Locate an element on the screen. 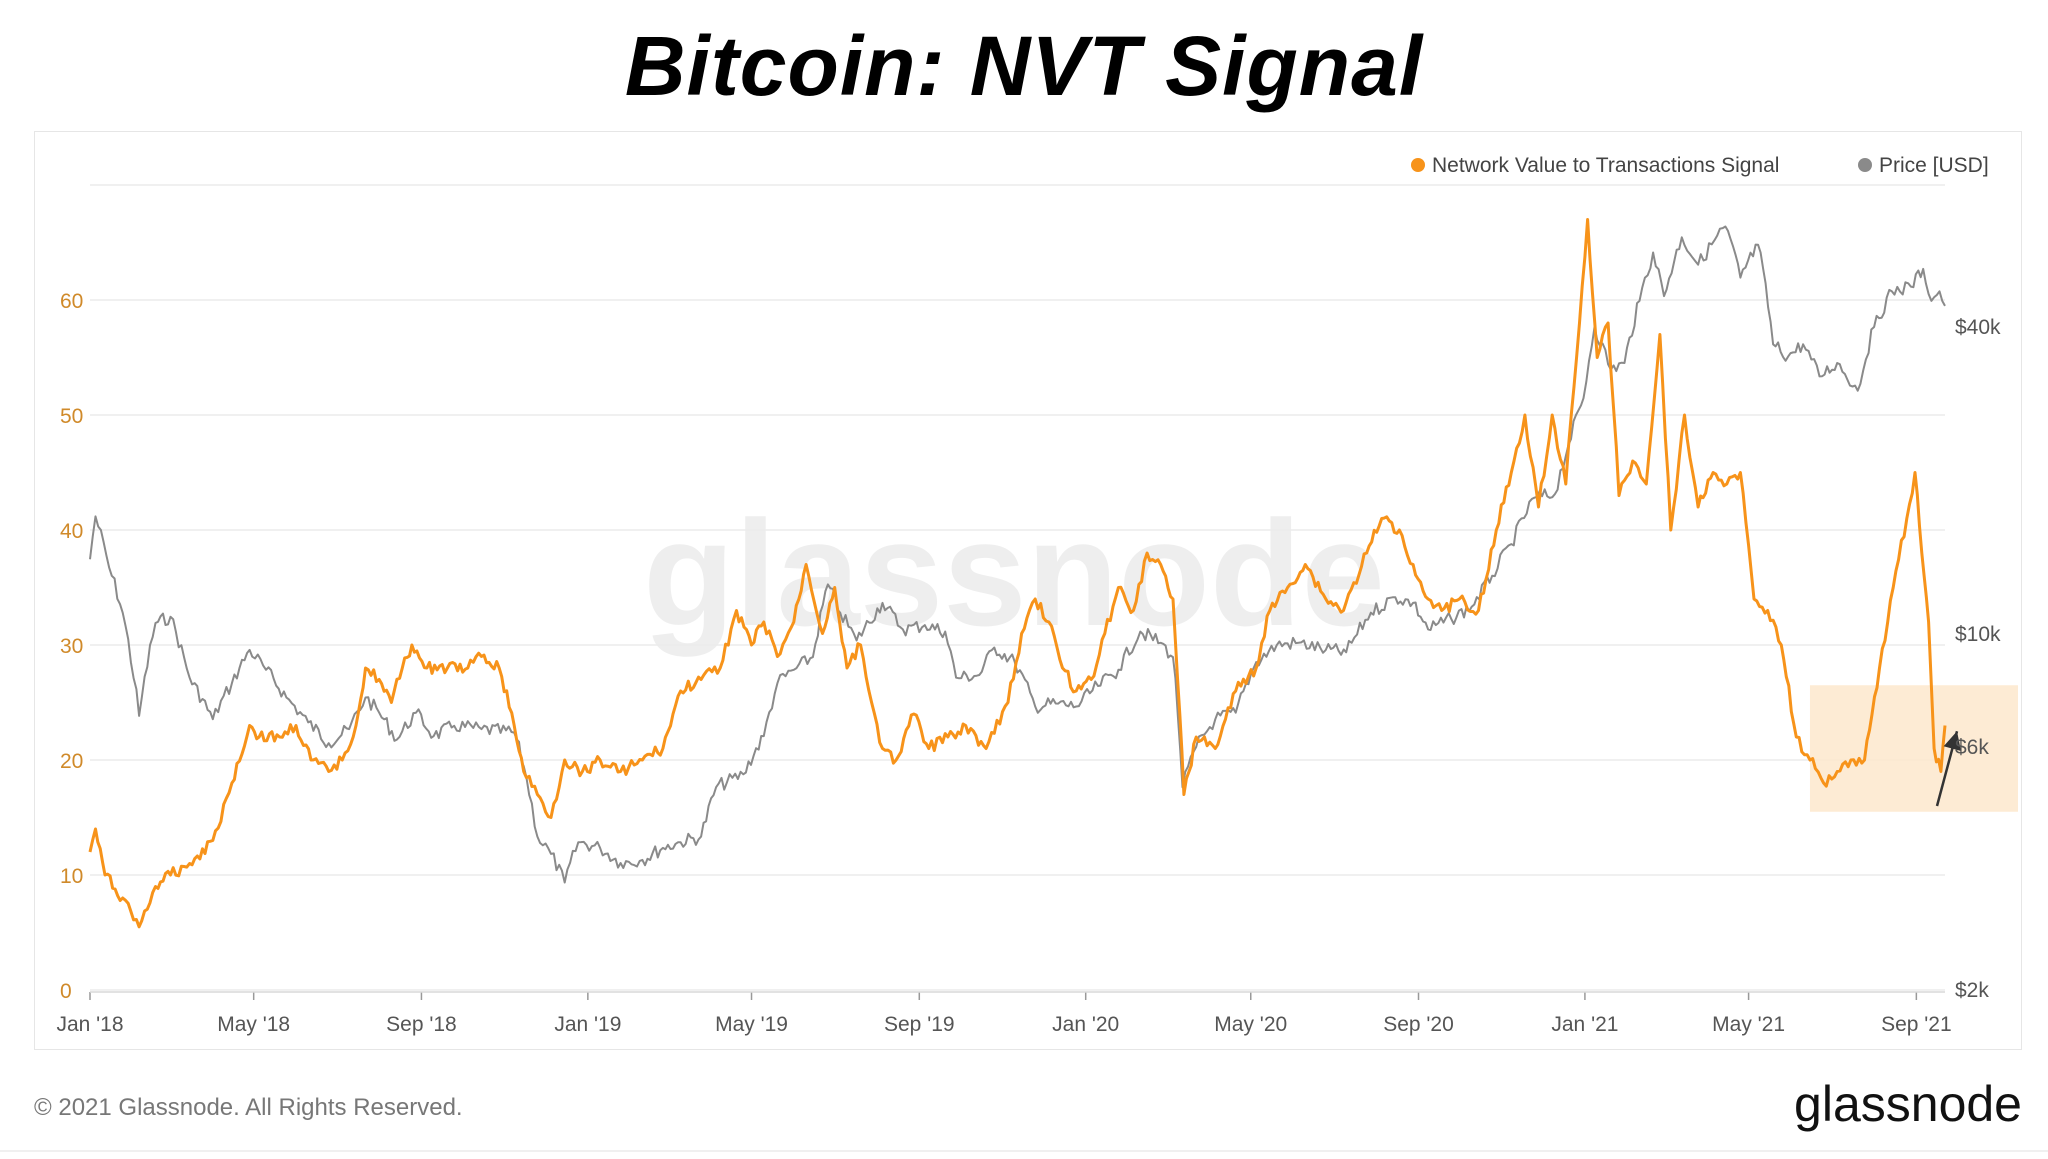  x-tick-label: Sep '21 is located at coordinates (1916, 1024).